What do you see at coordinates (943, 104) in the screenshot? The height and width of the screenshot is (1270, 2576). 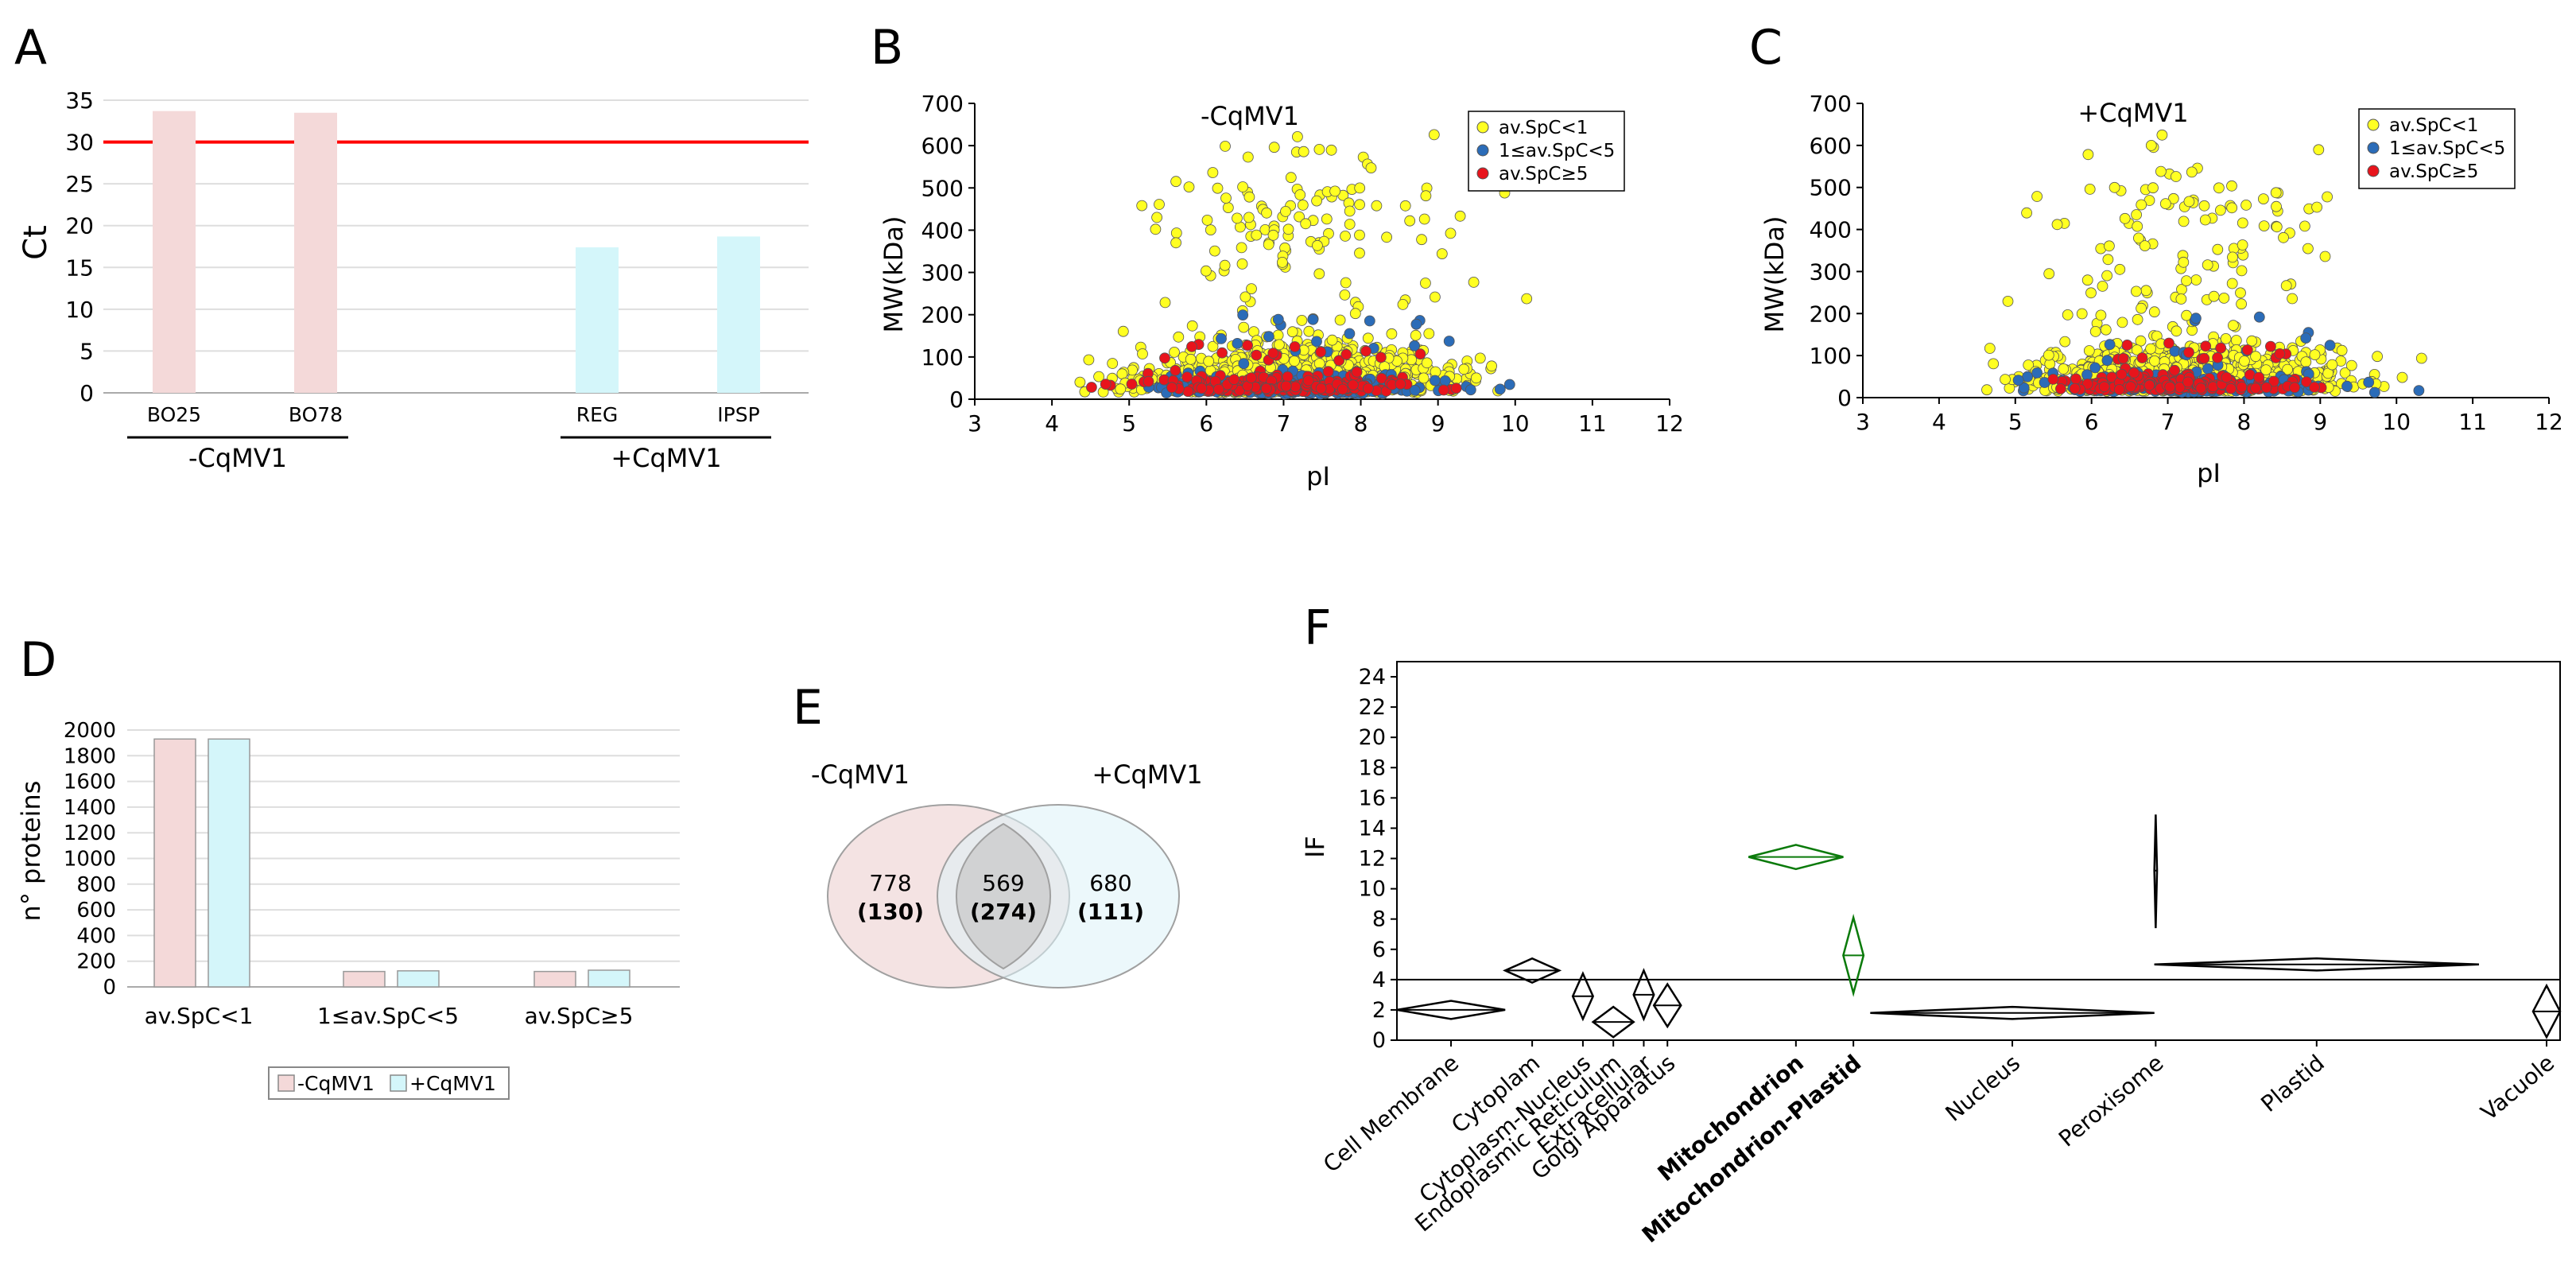 I see `y-tick-label: 700` at bounding box center [943, 104].